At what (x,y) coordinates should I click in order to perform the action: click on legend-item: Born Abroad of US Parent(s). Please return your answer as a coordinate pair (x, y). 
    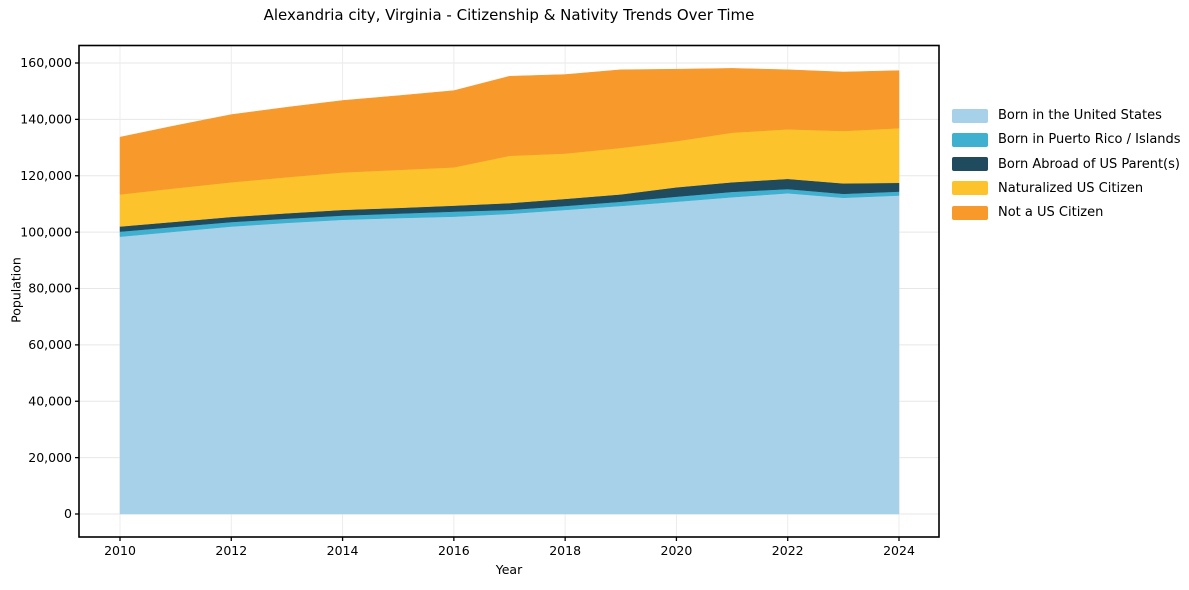
    Looking at the image, I should click on (1066, 164).